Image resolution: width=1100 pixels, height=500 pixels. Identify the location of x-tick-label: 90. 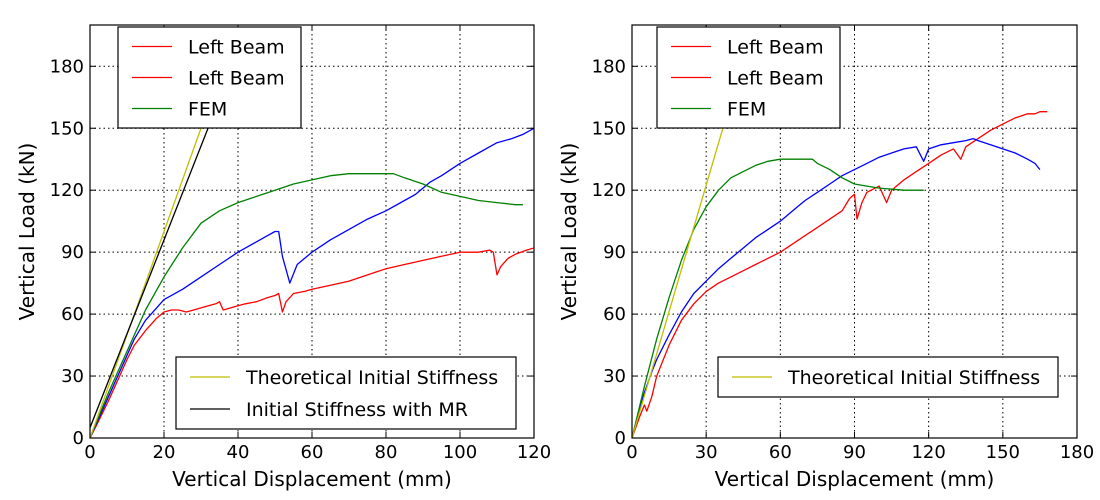
(854, 452).